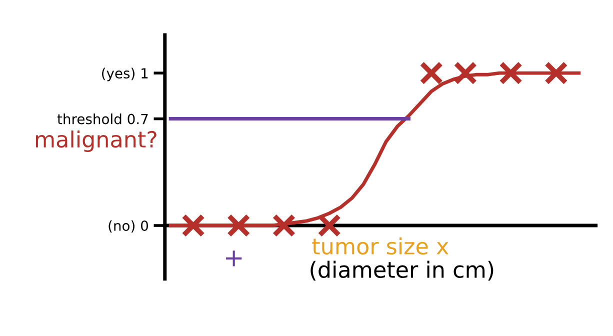 The image size is (613, 336). I want to click on y-axis-title: malignant?, so click(96, 141).